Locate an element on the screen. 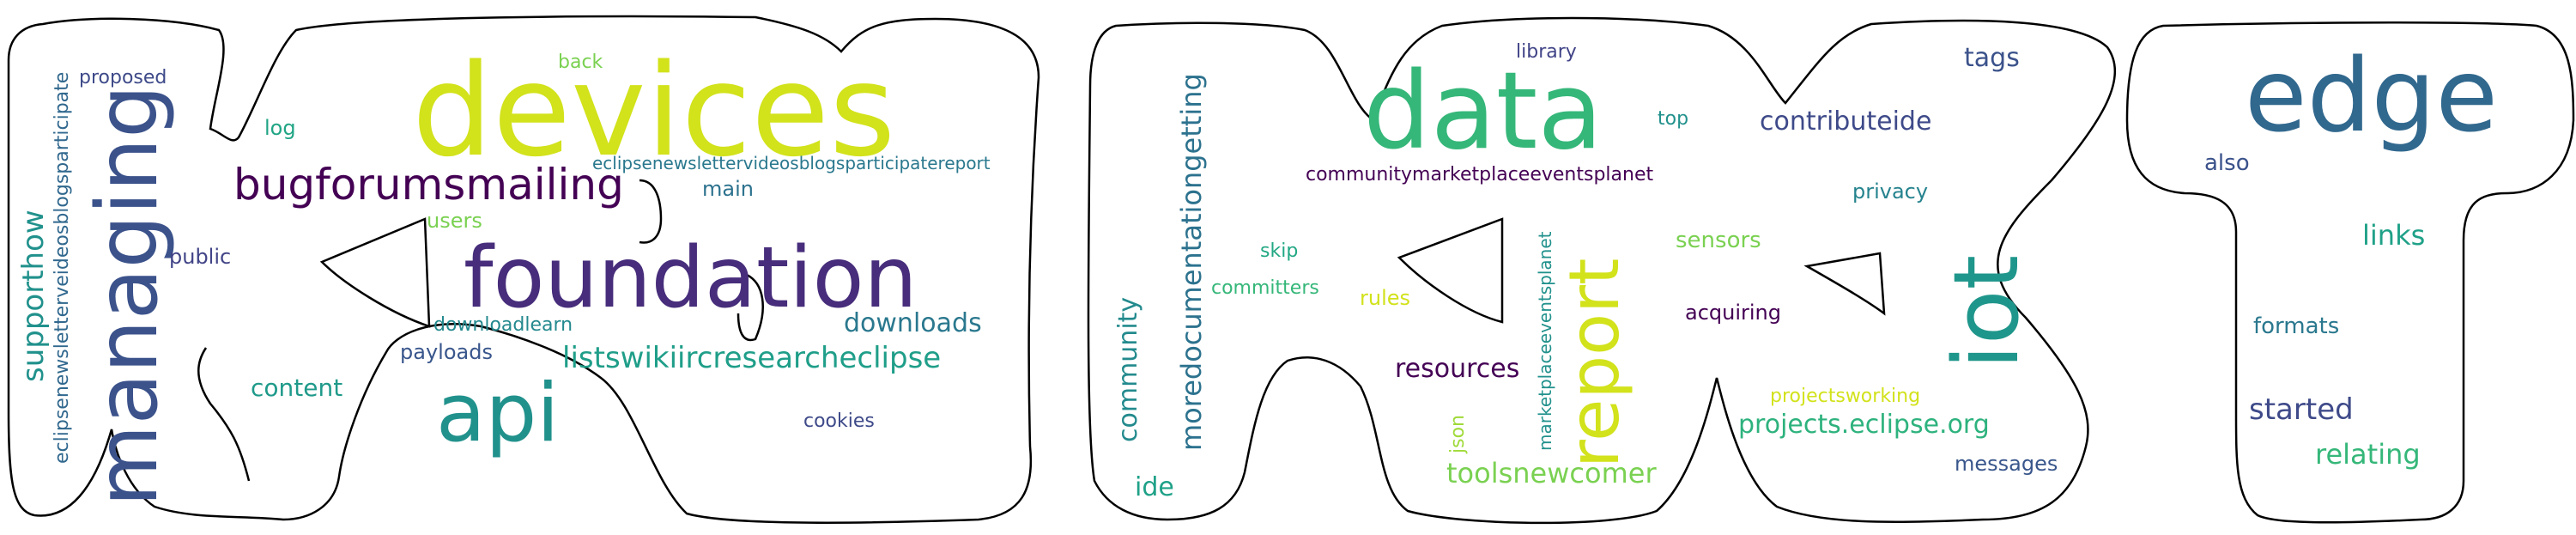 The width and height of the screenshot is (2576, 535). word-log: log is located at coordinates (280, 128).